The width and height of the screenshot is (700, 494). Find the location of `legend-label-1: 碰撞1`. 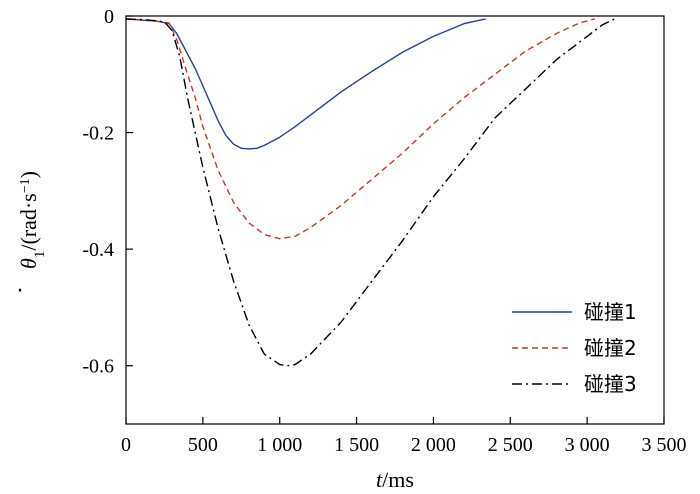

legend-label-1: 碰撞1 is located at coordinates (610, 312).